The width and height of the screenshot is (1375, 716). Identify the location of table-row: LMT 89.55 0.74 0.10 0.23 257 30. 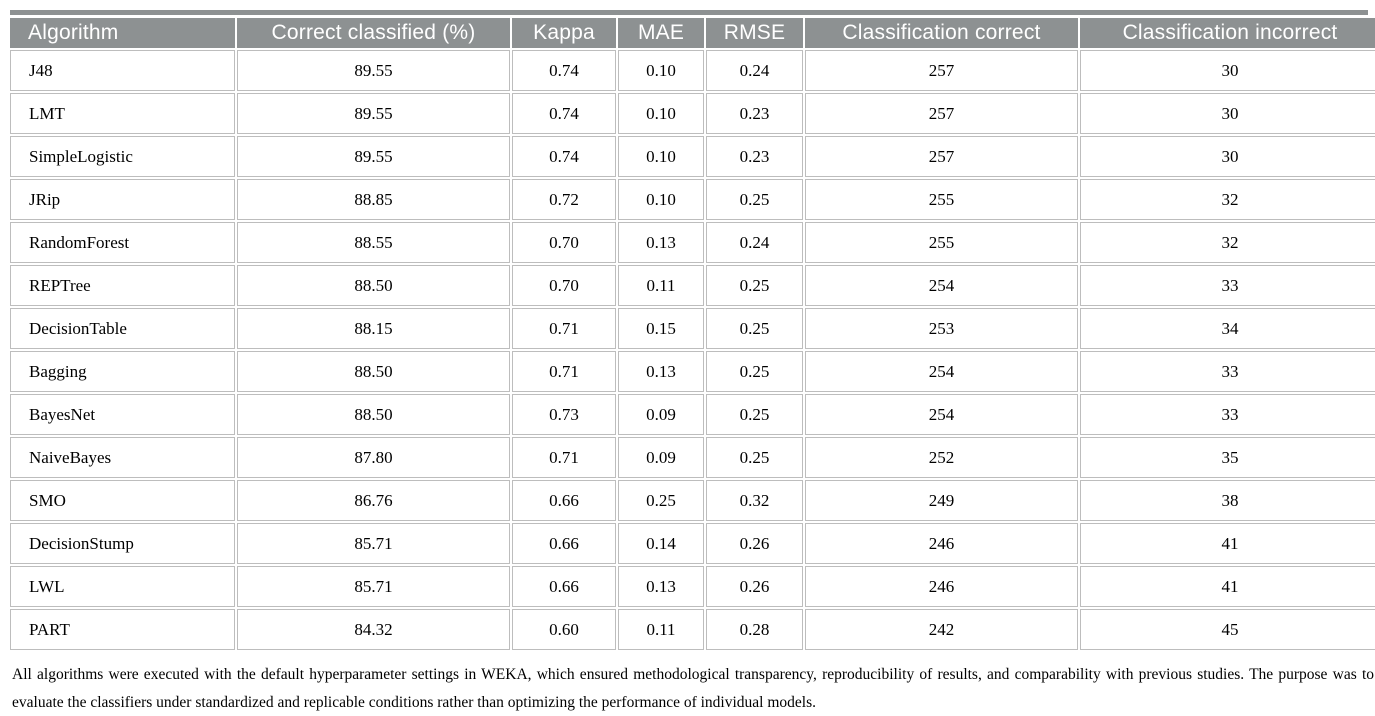
(692, 113).